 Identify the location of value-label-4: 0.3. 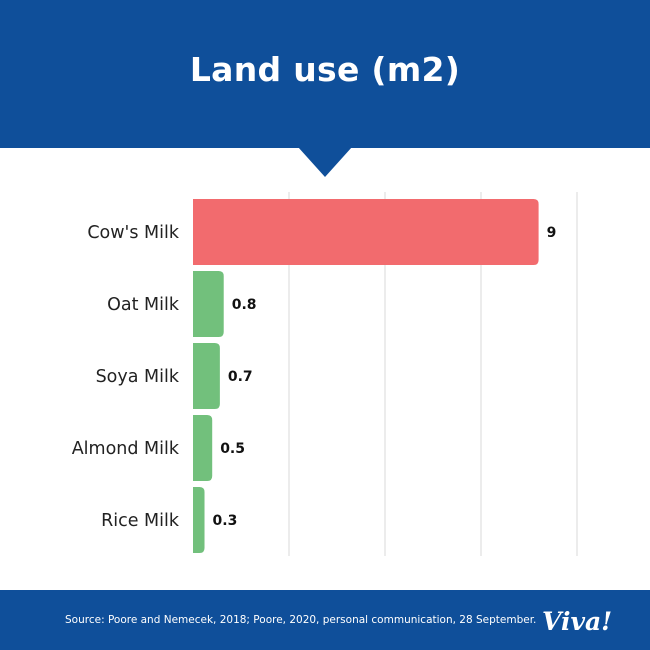
(225, 521).